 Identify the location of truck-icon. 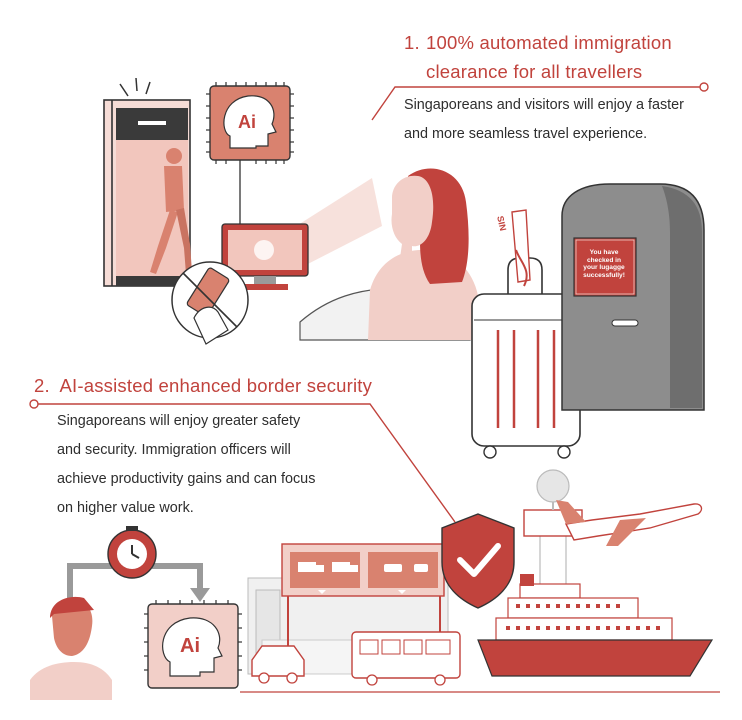
(328, 567).